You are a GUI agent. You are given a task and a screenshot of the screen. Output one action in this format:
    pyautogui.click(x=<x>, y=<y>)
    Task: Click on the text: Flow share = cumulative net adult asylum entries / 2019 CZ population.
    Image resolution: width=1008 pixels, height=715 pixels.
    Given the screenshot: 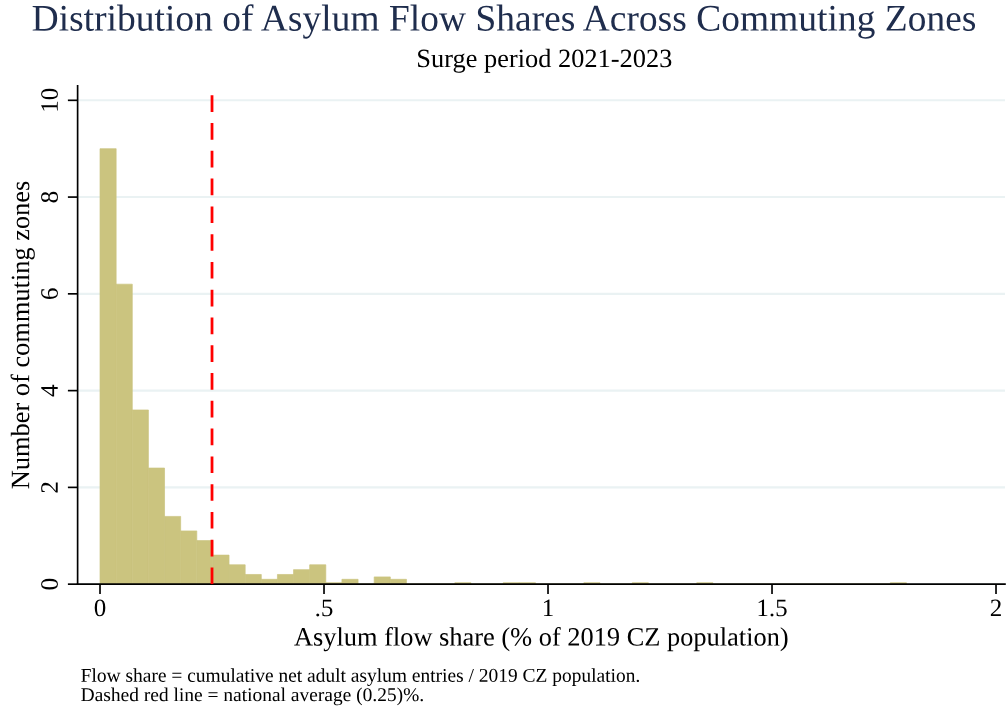 What is the action you would take?
    pyautogui.click(x=360, y=677)
    